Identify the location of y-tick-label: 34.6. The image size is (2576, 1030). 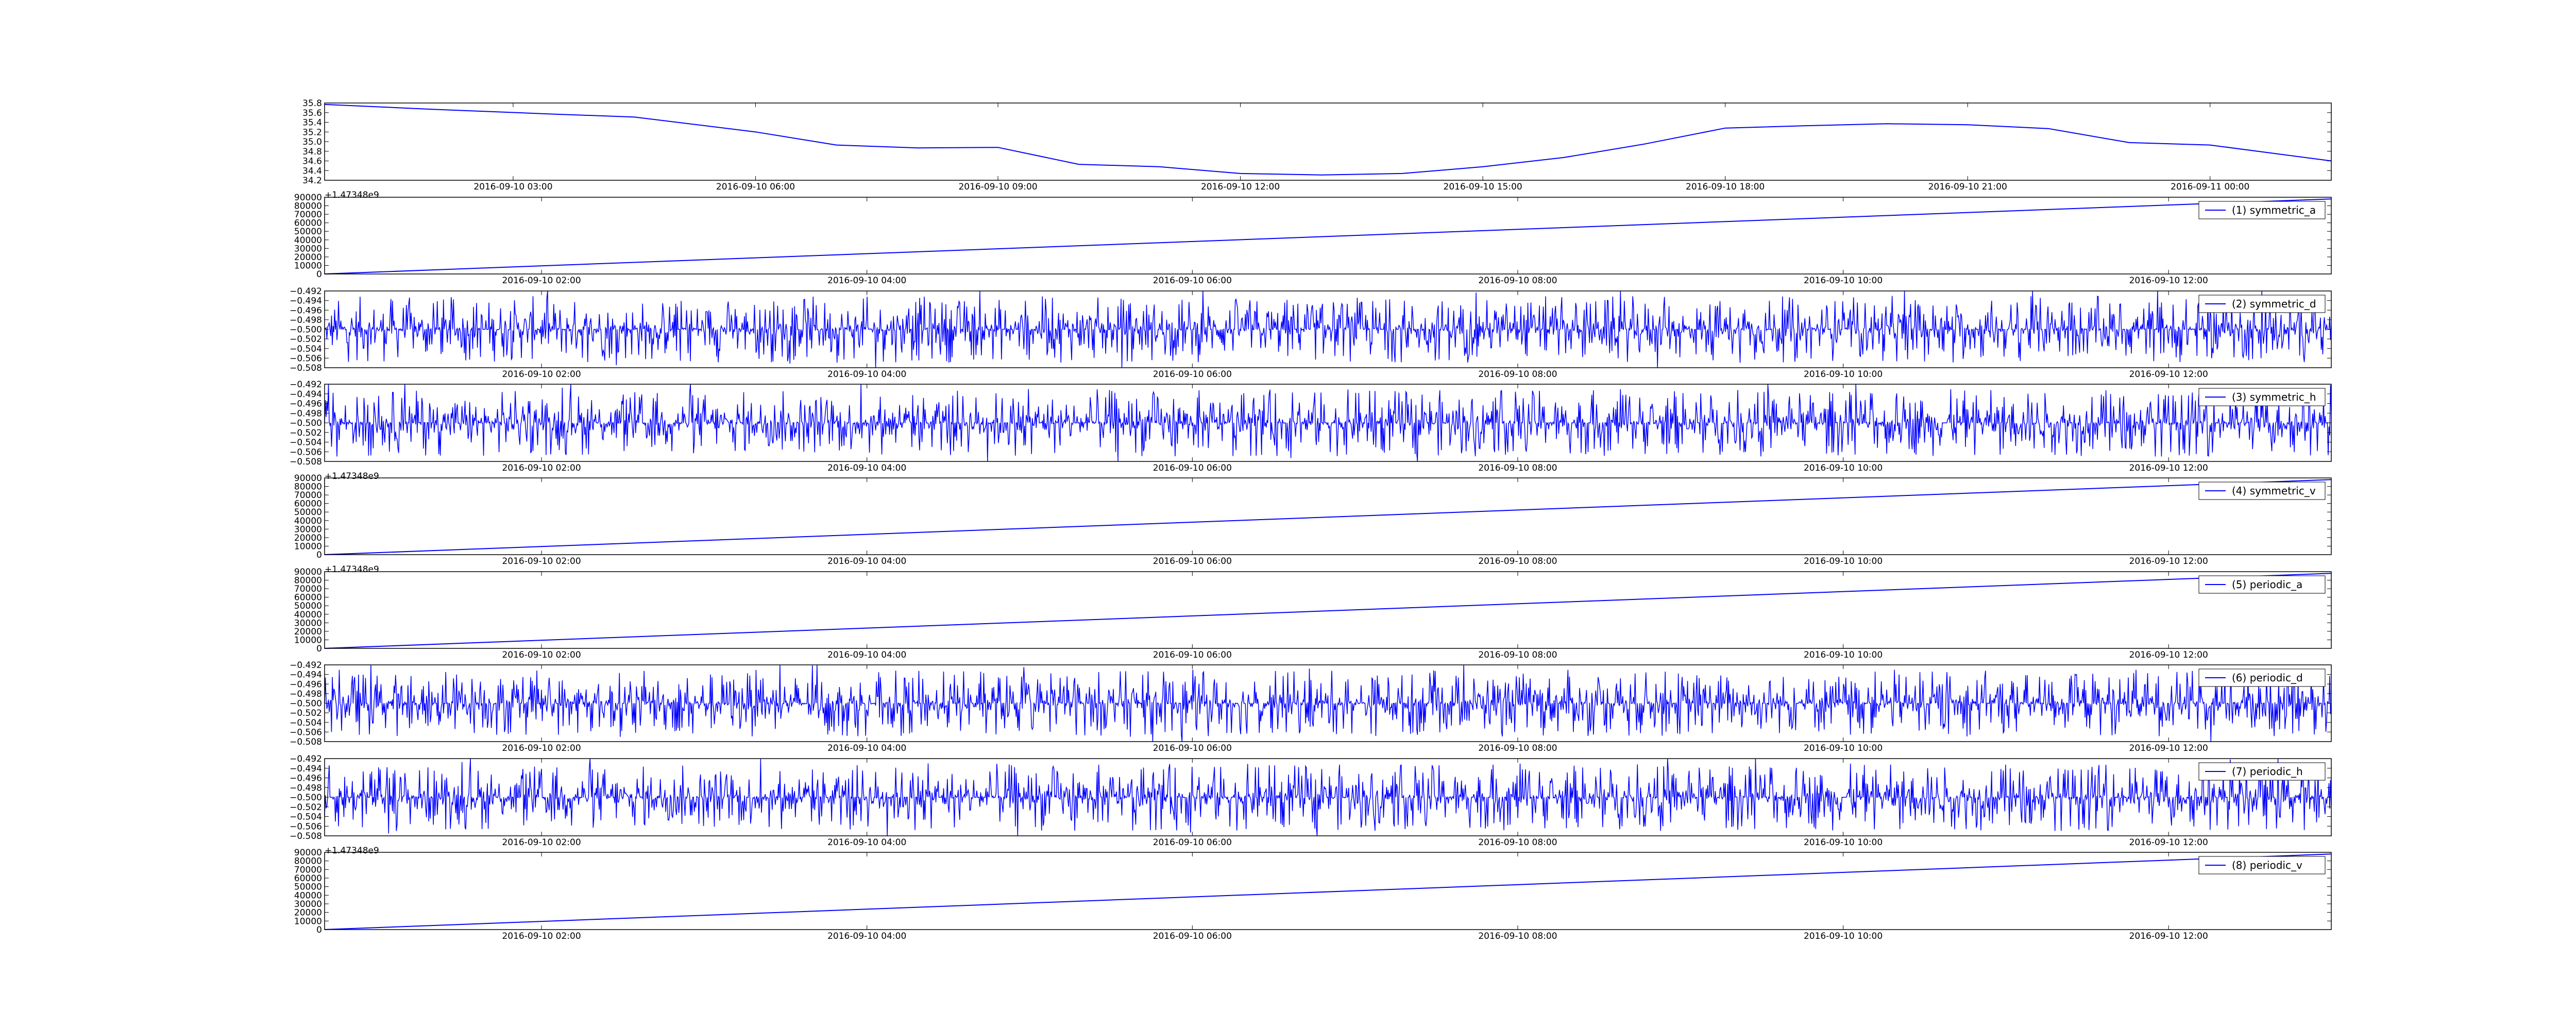
(312, 162).